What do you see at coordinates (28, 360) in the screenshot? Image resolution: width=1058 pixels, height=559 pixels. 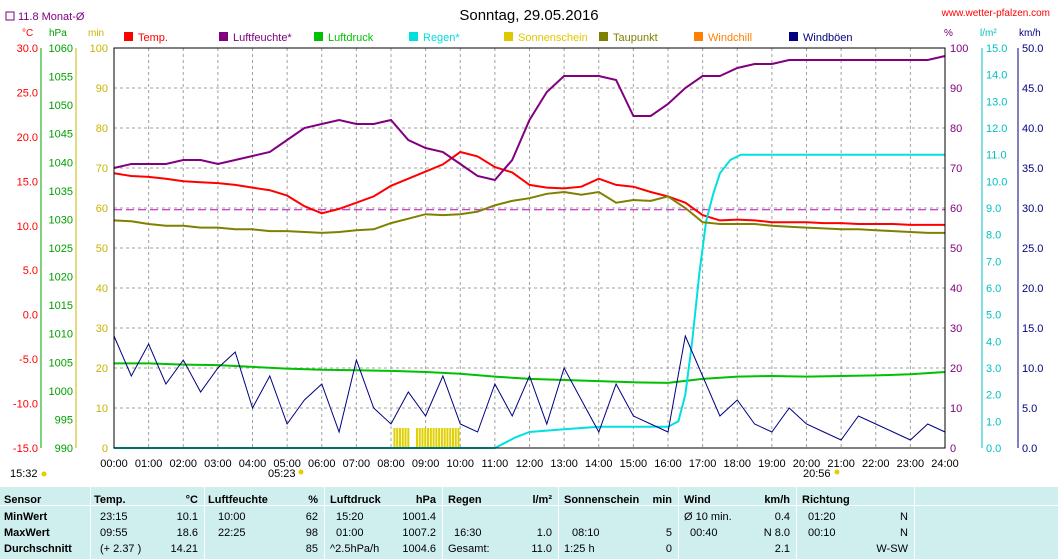 I see `temp-axis-tick-label: -5.0` at bounding box center [28, 360].